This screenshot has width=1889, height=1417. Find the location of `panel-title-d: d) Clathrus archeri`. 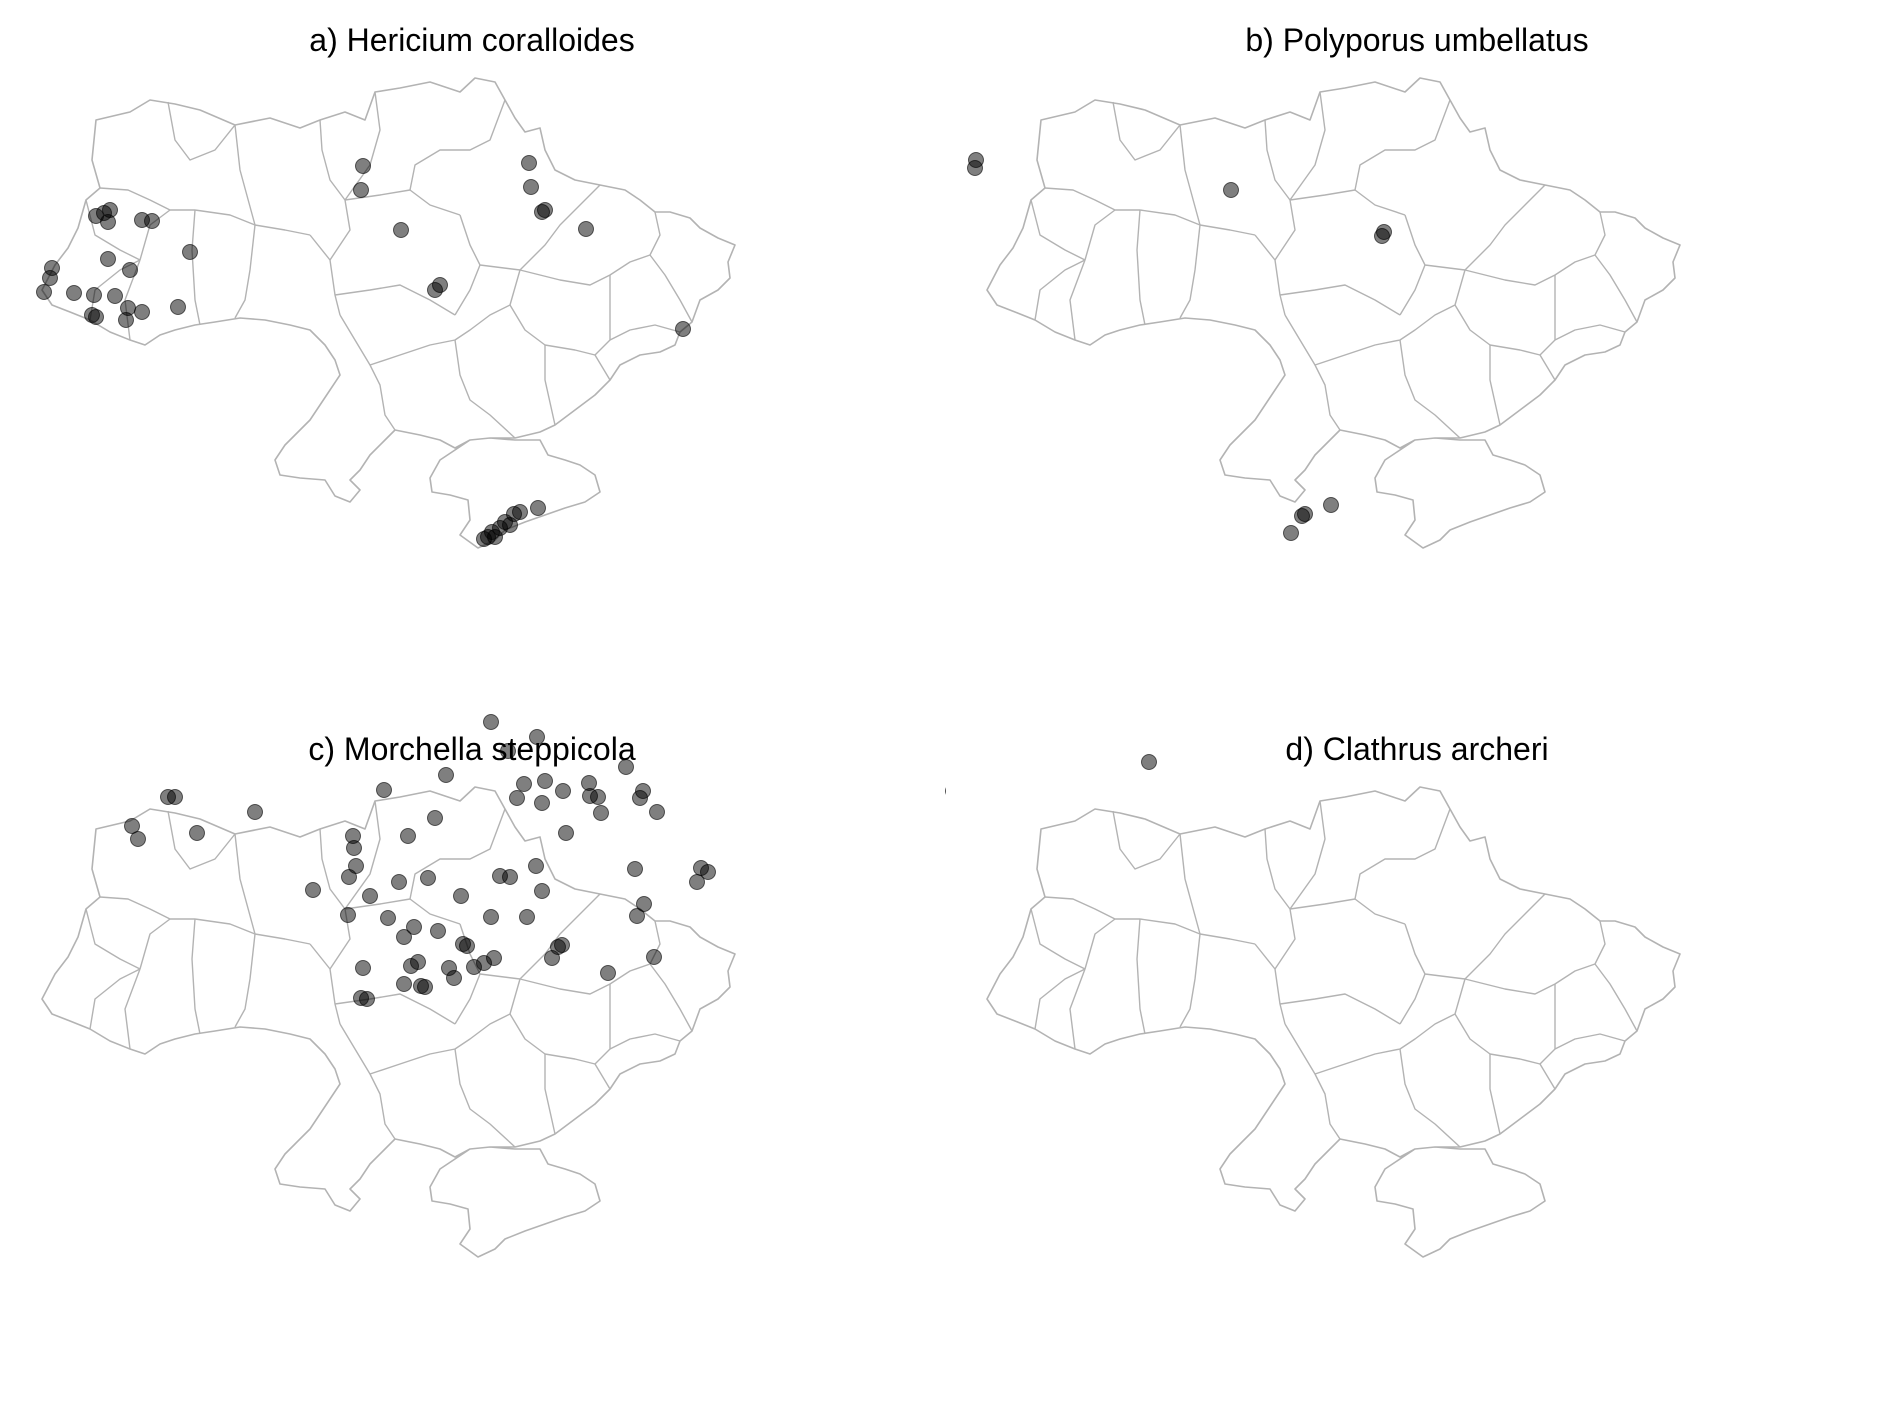

panel-title-d: d) Clathrus archeri is located at coordinates (1417, 749).